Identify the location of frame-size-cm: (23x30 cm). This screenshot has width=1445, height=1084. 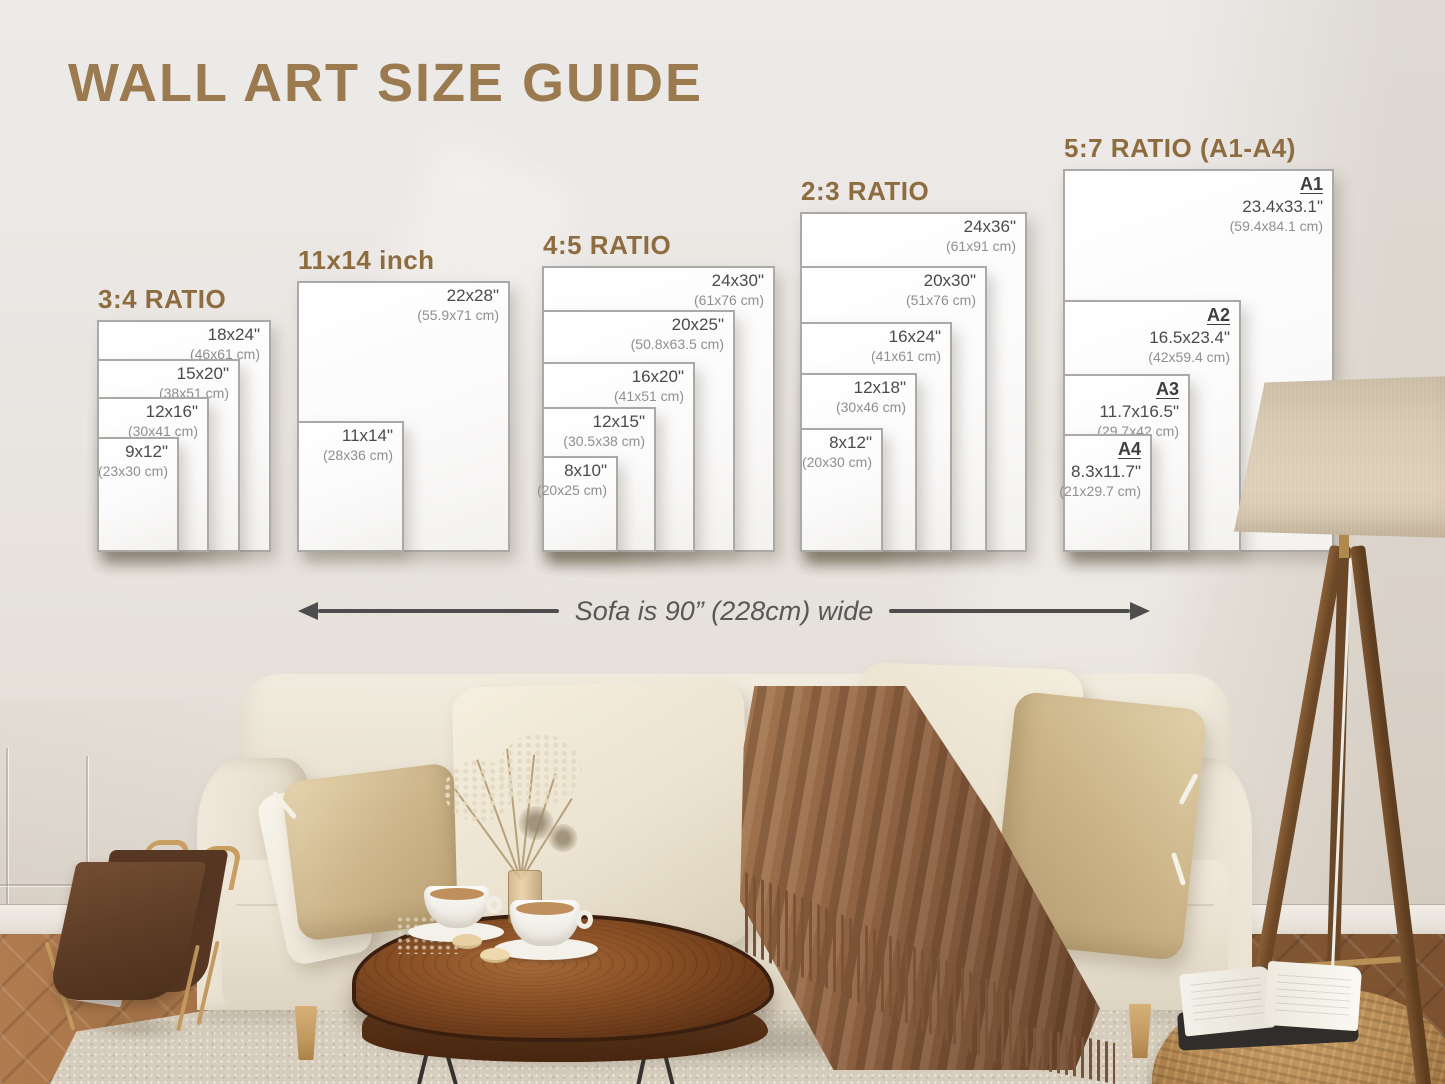
(132, 471).